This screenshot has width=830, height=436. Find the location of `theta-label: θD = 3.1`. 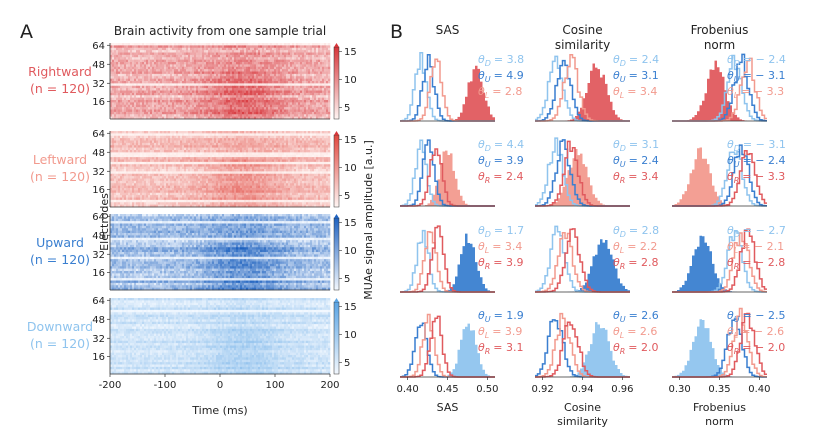

theta-label: θD = 3.1 is located at coordinates (636, 145).